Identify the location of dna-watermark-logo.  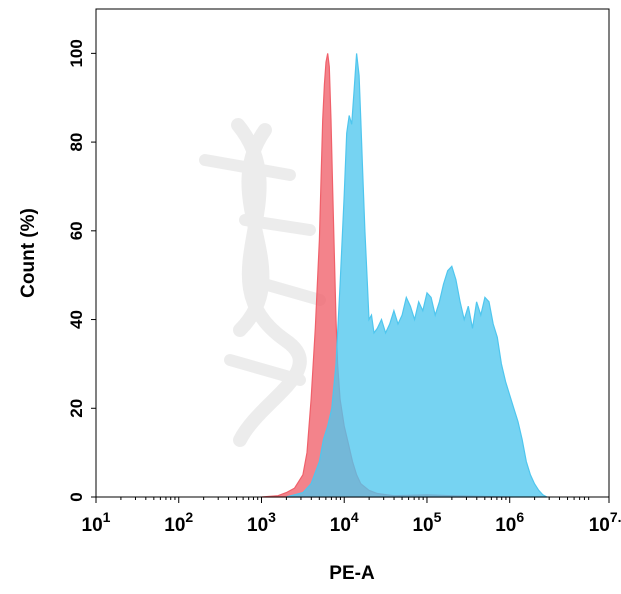
(262, 282).